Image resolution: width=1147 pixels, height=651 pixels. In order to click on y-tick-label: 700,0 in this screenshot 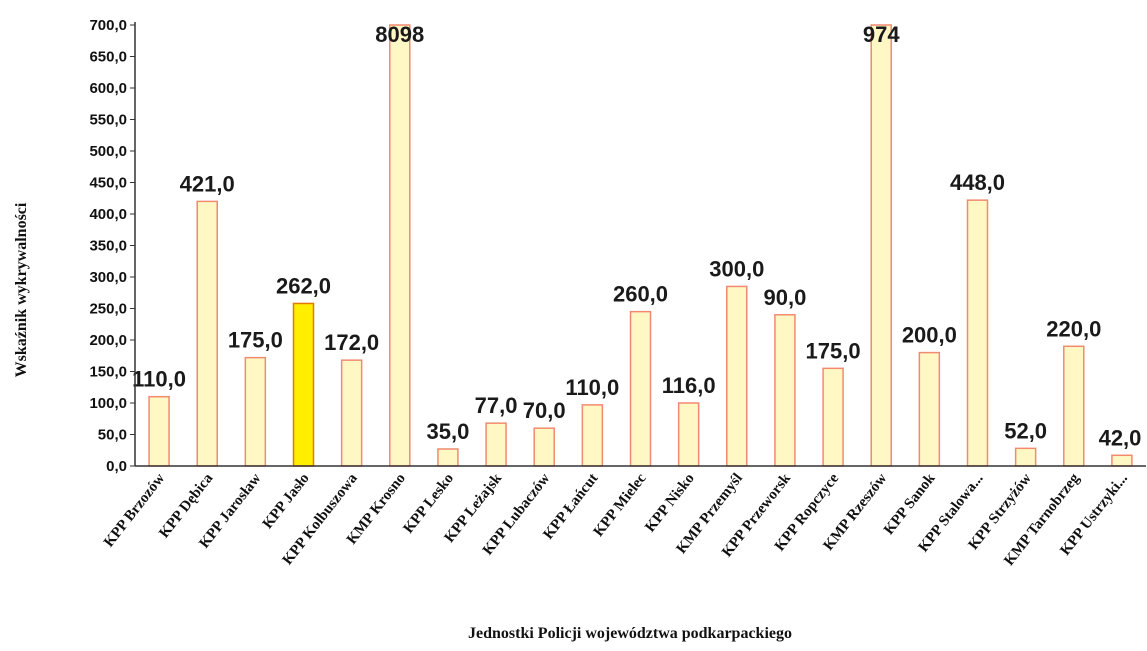, I will do `click(108, 25)`.